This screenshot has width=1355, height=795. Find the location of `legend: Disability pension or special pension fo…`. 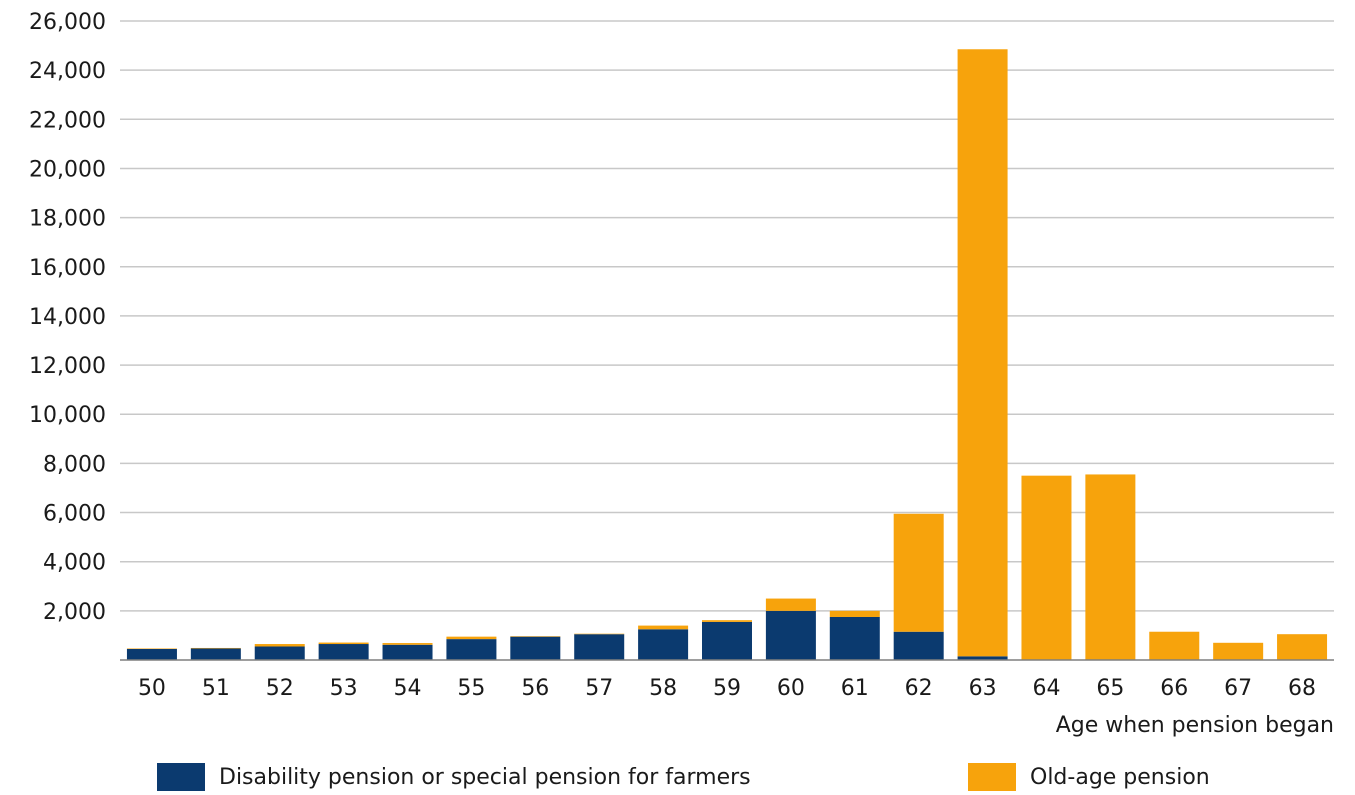

legend: Disability pension or special pension fo… is located at coordinates (677, 775).